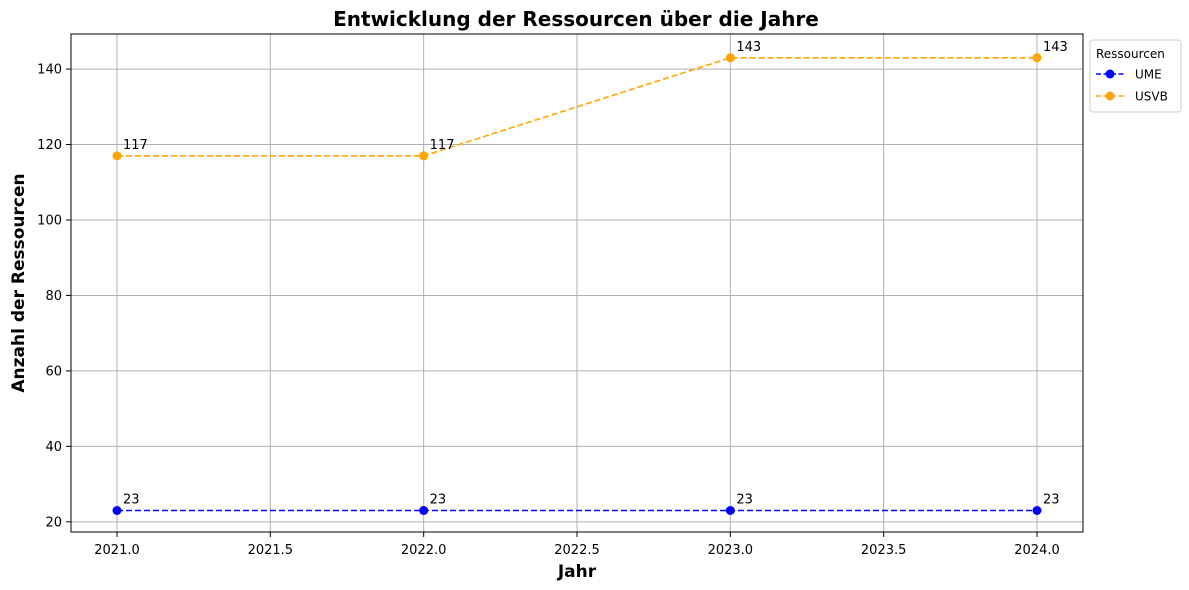 This screenshot has height=590, width=1189. I want to click on legend-marker-usvb, so click(1110, 96).